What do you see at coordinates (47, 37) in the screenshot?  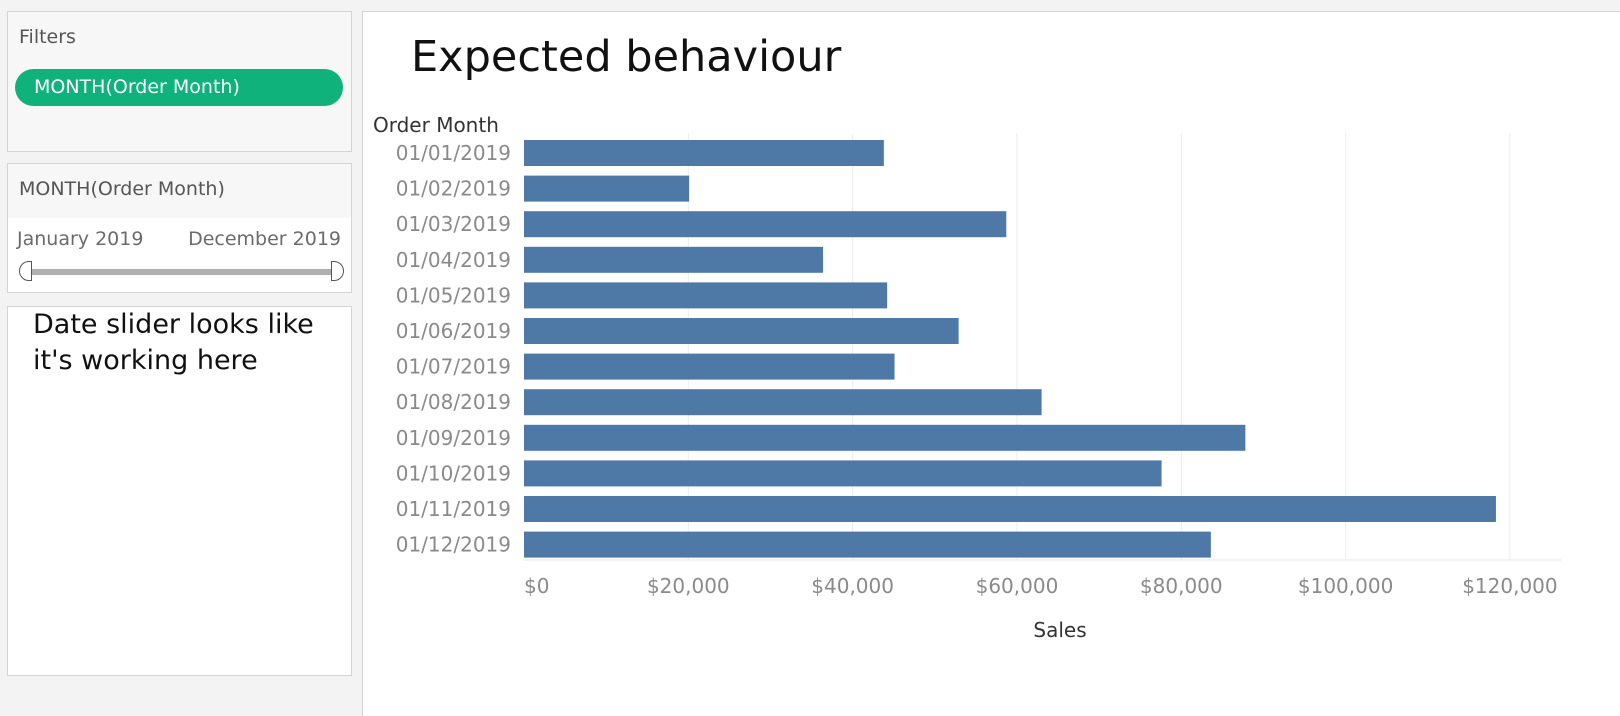 I see `filters-title: Filters` at bounding box center [47, 37].